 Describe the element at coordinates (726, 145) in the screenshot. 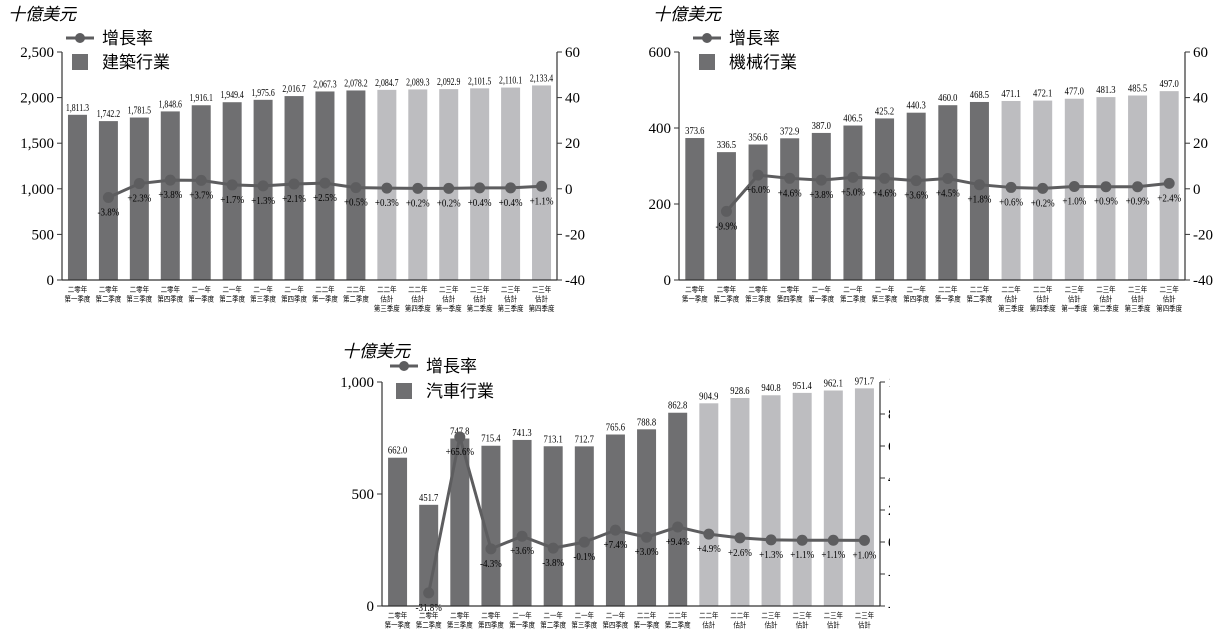

I see `bar-value-label: 336.5` at that location.